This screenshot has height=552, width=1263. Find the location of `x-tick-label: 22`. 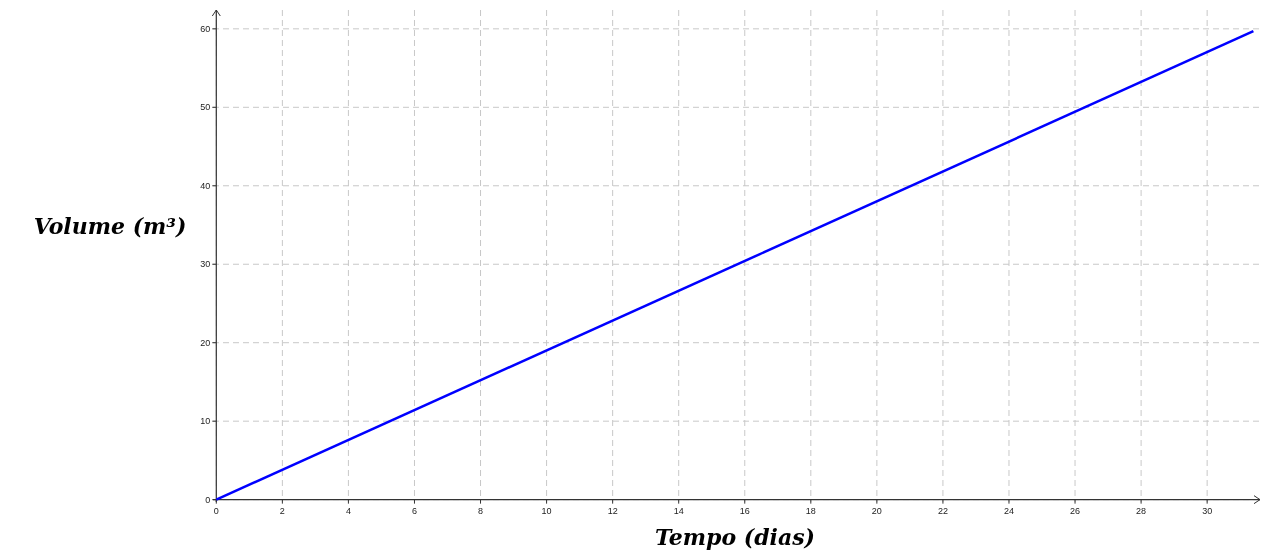

x-tick-label: 22 is located at coordinates (942, 510).